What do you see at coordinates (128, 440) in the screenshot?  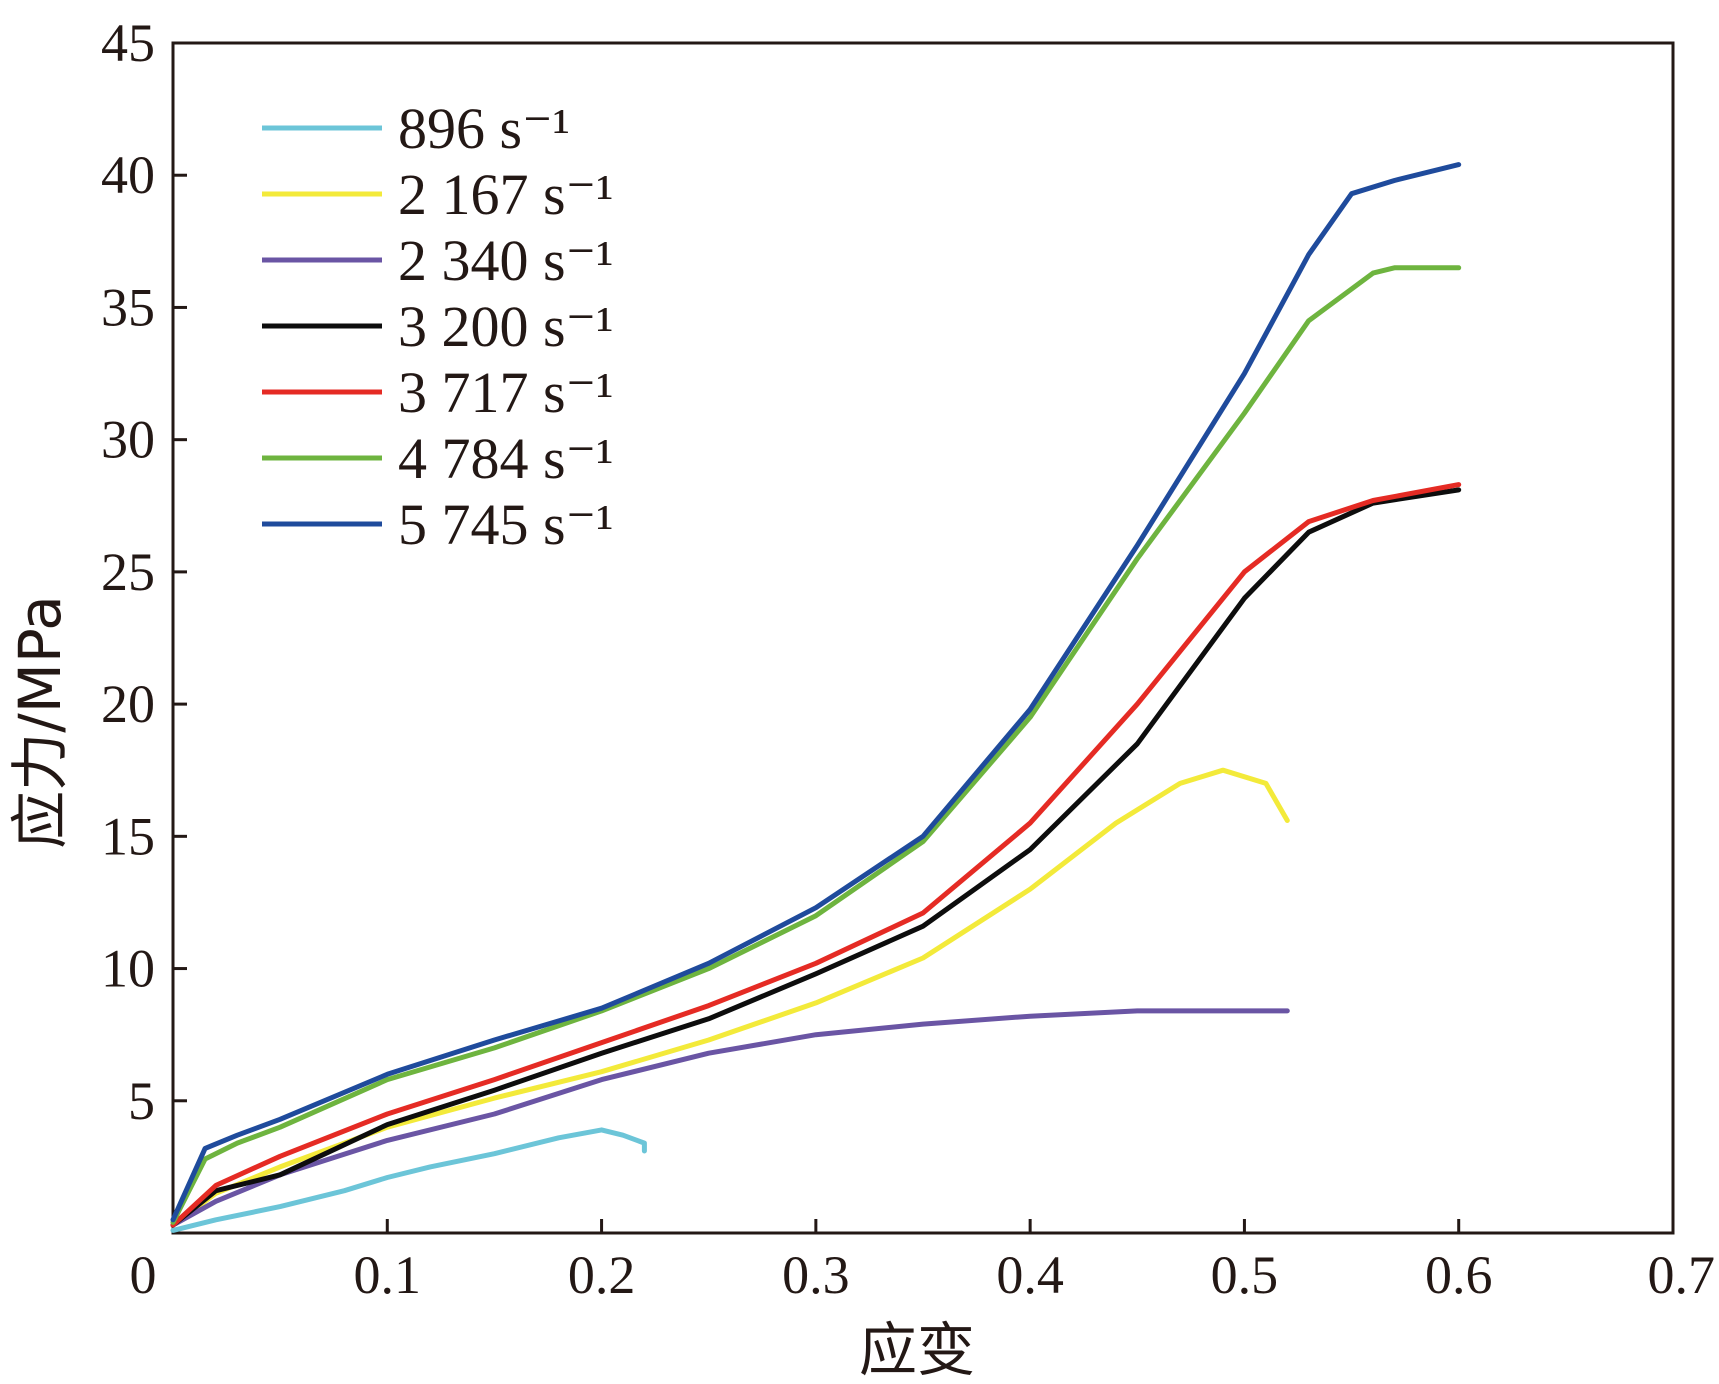 I see `y-tick-label: 30` at bounding box center [128, 440].